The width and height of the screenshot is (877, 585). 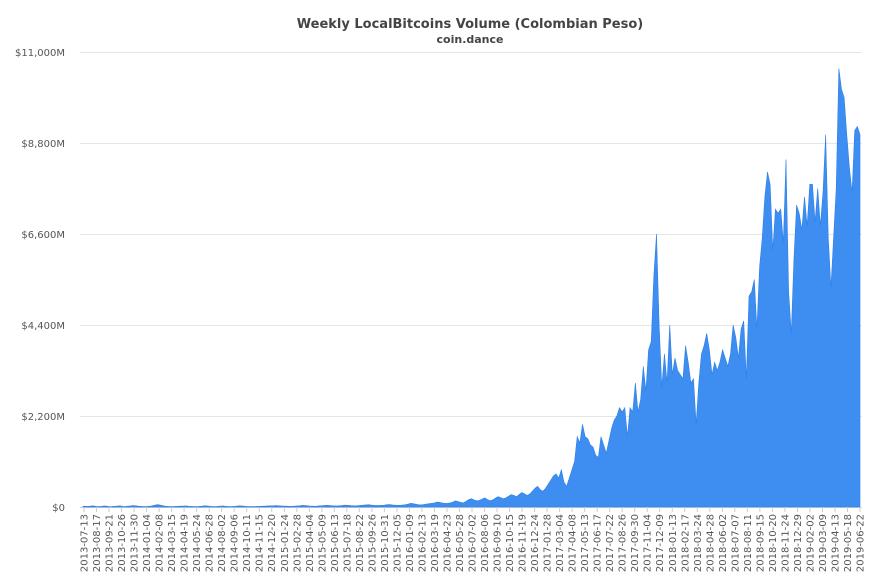 What do you see at coordinates (43, 417) in the screenshot?
I see `y-tick-label: $2,200M` at bounding box center [43, 417].